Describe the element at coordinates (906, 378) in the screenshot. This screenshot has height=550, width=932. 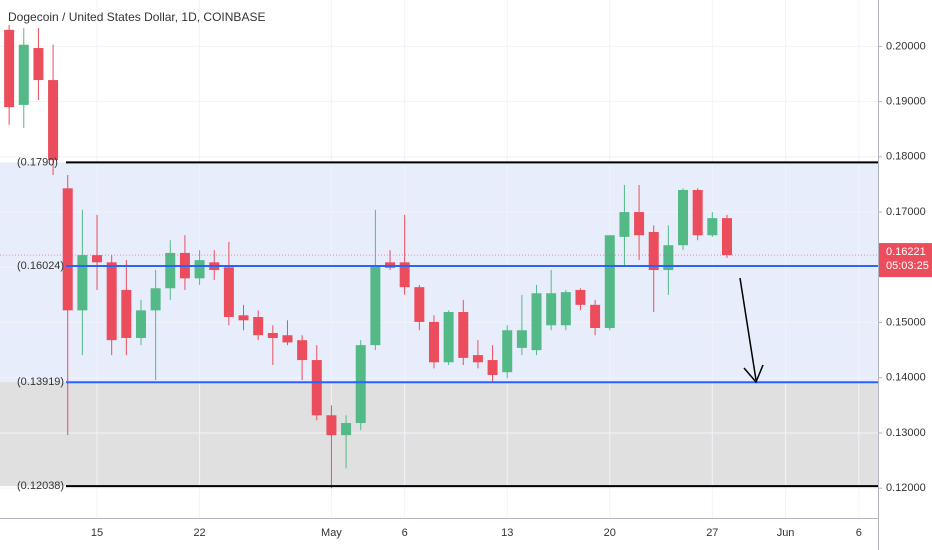
I see `y-tick-label: 0.14000` at that location.